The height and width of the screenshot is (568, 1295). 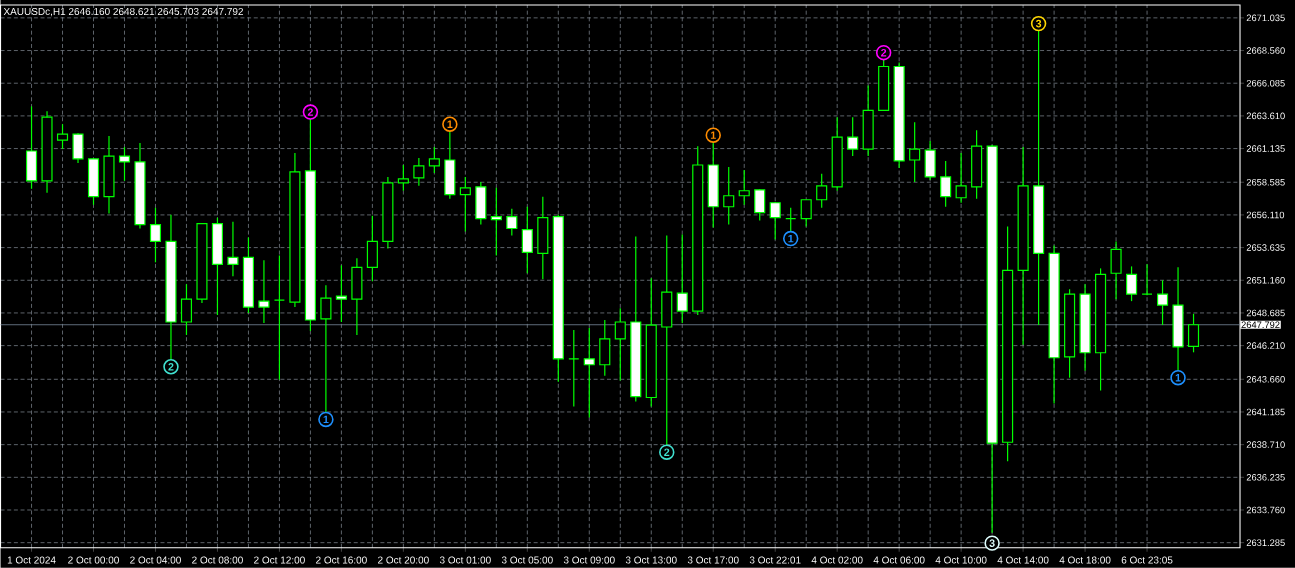 What do you see at coordinates (1265, 477) in the screenshot?
I see `y-tick-label: 2636.235` at bounding box center [1265, 477].